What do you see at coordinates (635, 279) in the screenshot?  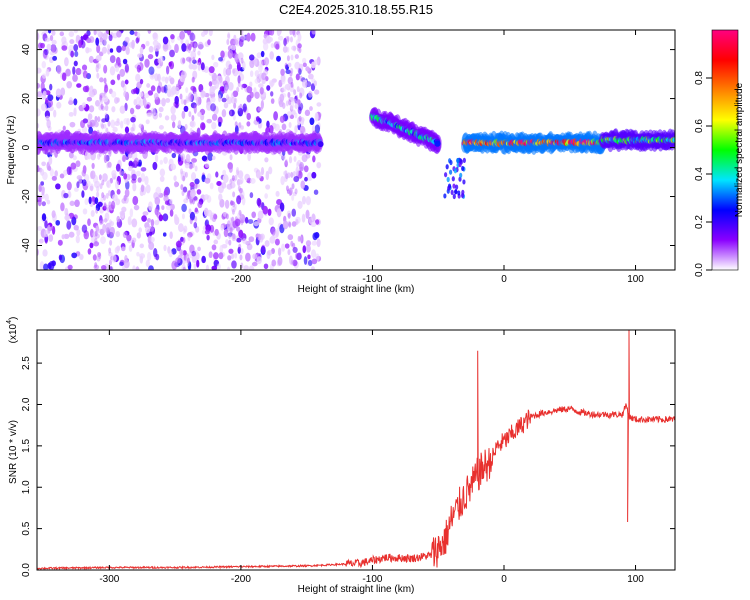 I see `spectrogram-xtick-label: 100` at bounding box center [635, 279].